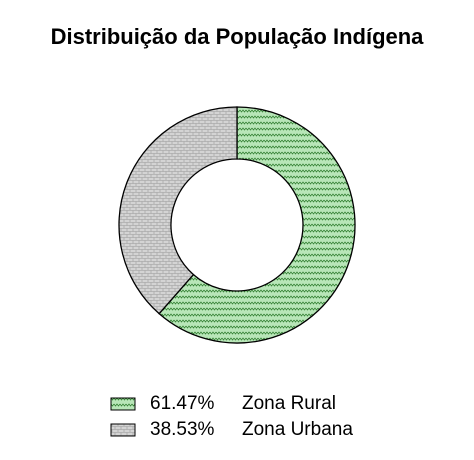 The width and height of the screenshot is (474, 460). Describe the element at coordinates (178, 210) in the screenshot. I see `donut-slice` at that location.